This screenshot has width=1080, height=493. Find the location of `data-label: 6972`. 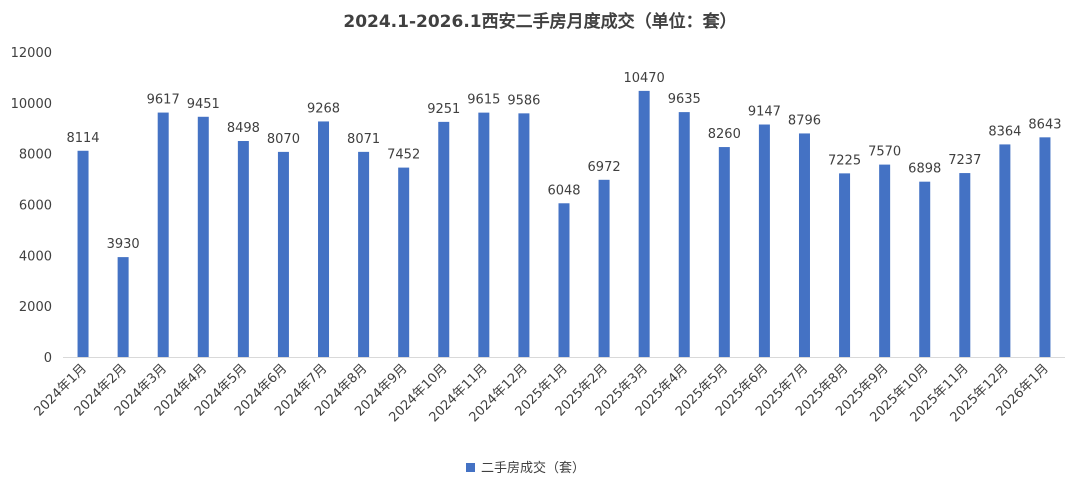

data-label: 6972 is located at coordinates (604, 167).